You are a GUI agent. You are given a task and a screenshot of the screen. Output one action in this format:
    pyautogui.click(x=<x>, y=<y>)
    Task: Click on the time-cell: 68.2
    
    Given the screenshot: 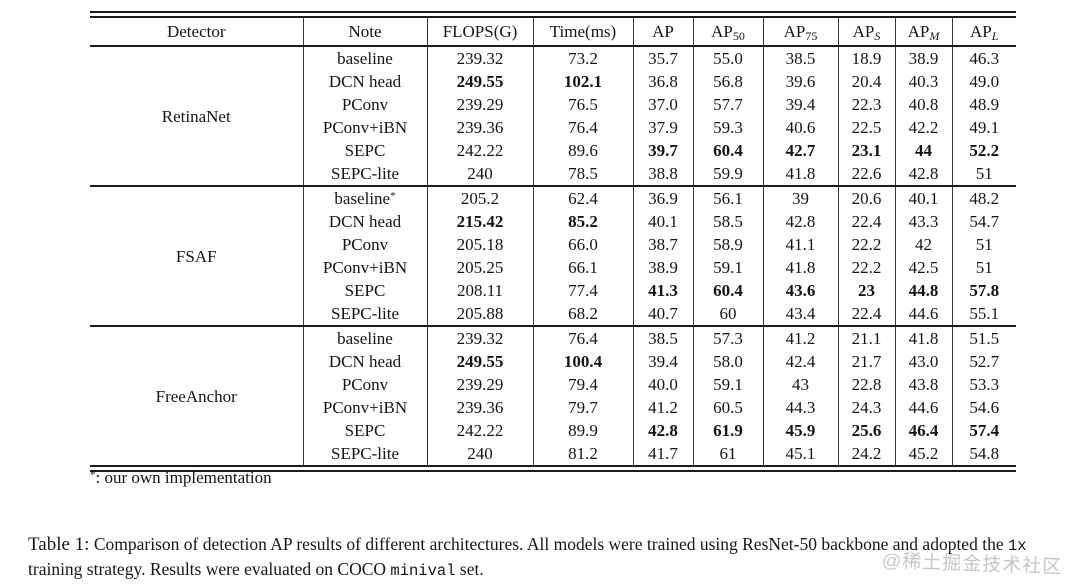 What is the action you would take?
    pyautogui.click(x=583, y=314)
    